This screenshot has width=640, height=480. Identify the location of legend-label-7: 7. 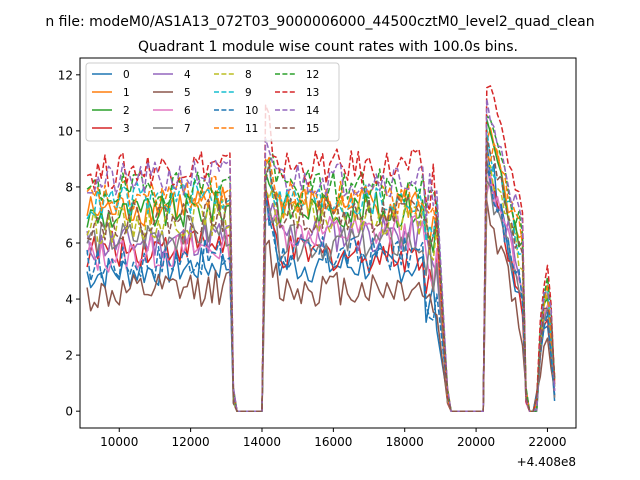
(187, 129).